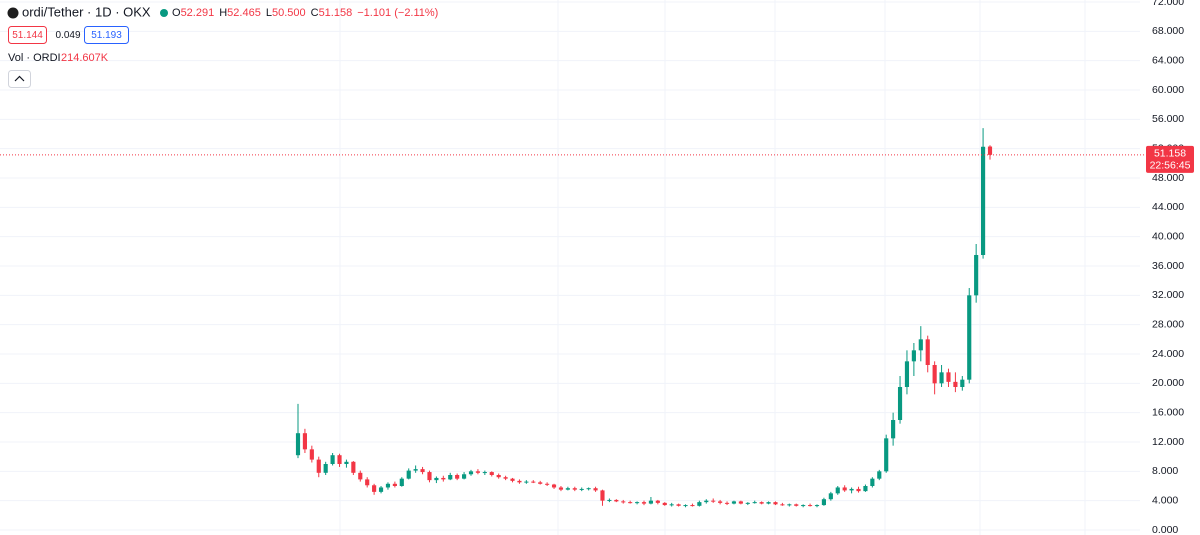 The height and width of the screenshot is (535, 1200). I want to click on ohlc-value: 52.465, so click(244, 13).